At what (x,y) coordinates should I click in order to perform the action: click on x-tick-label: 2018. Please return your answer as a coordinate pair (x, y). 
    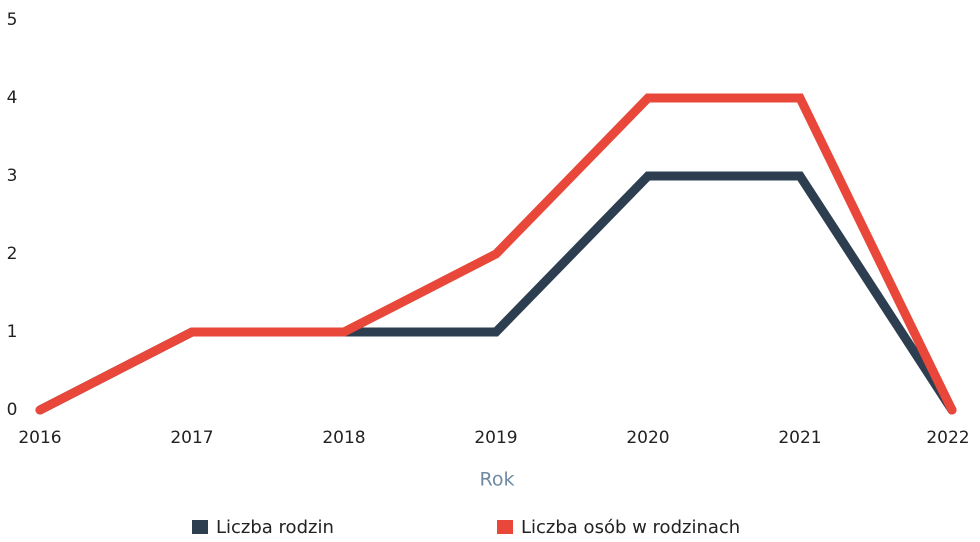
    Looking at the image, I should click on (343, 438).